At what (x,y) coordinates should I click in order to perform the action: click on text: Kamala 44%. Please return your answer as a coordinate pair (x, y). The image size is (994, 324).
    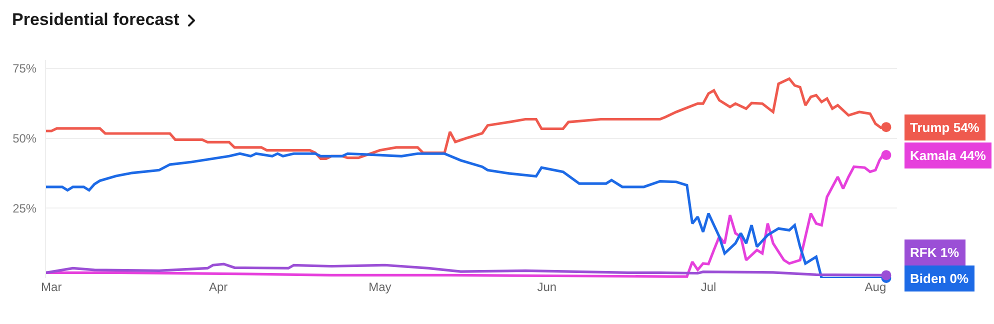
    Looking at the image, I should click on (948, 155).